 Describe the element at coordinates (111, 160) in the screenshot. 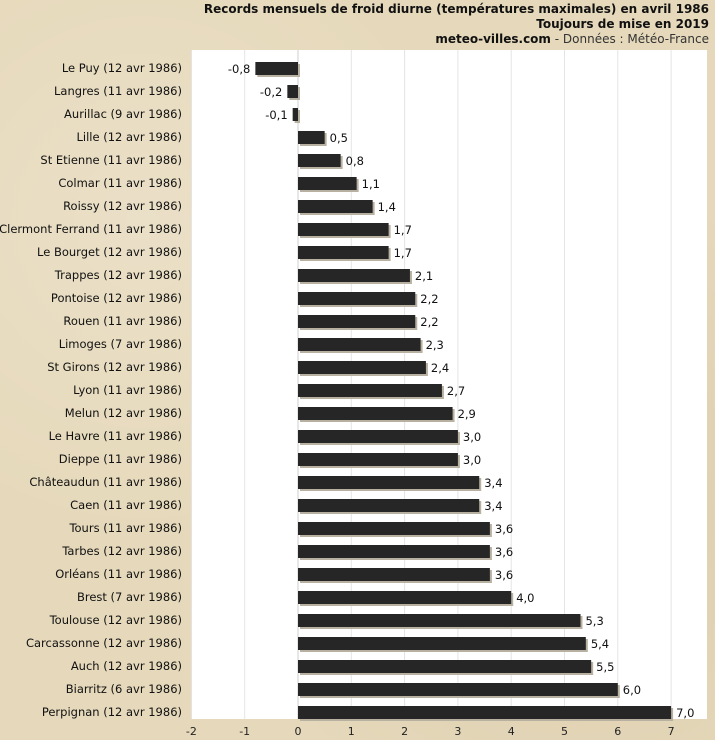

I see `category-label: St Etienne (11 avr 1986)` at that location.